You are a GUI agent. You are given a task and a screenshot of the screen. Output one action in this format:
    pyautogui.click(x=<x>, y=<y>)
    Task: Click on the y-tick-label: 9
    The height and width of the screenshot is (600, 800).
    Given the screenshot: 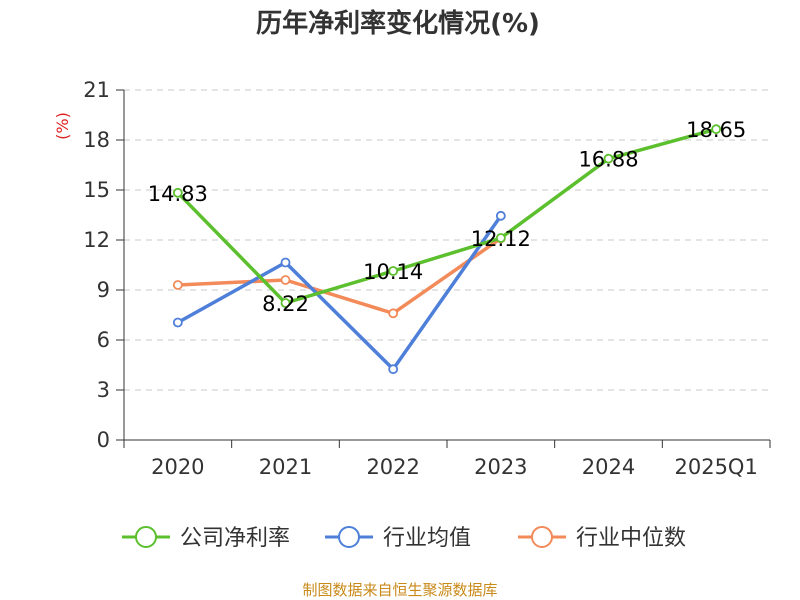 What is the action you would take?
    pyautogui.click(x=103, y=290)
    